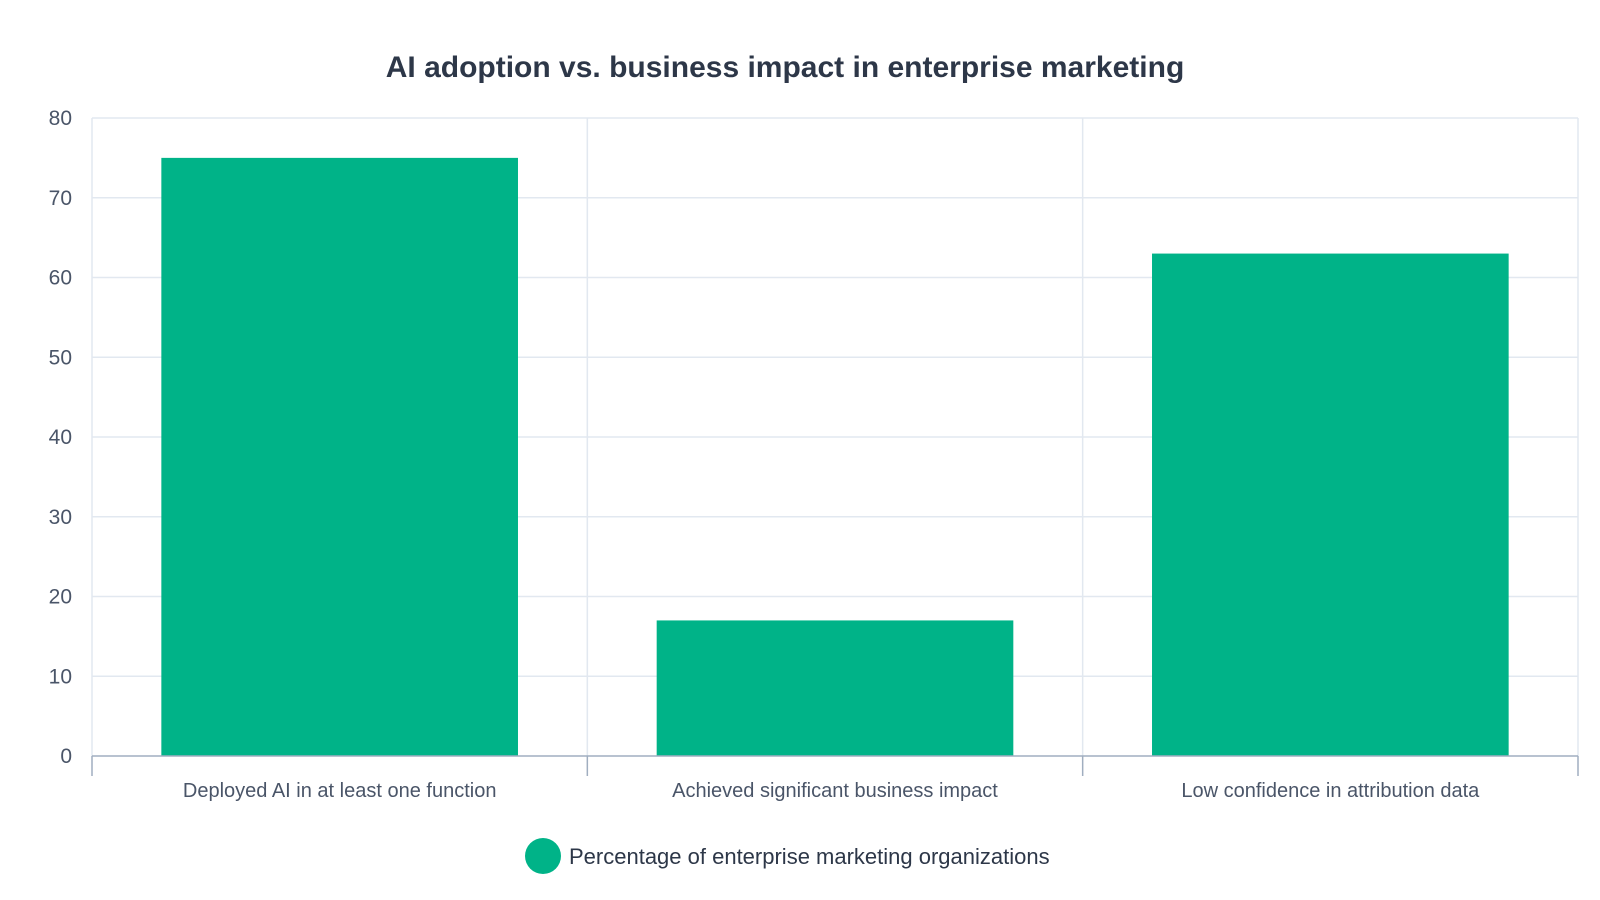 This screenshot has height=900, width=1600. I want to click on y-tick-label: 40, so click(60, 437).